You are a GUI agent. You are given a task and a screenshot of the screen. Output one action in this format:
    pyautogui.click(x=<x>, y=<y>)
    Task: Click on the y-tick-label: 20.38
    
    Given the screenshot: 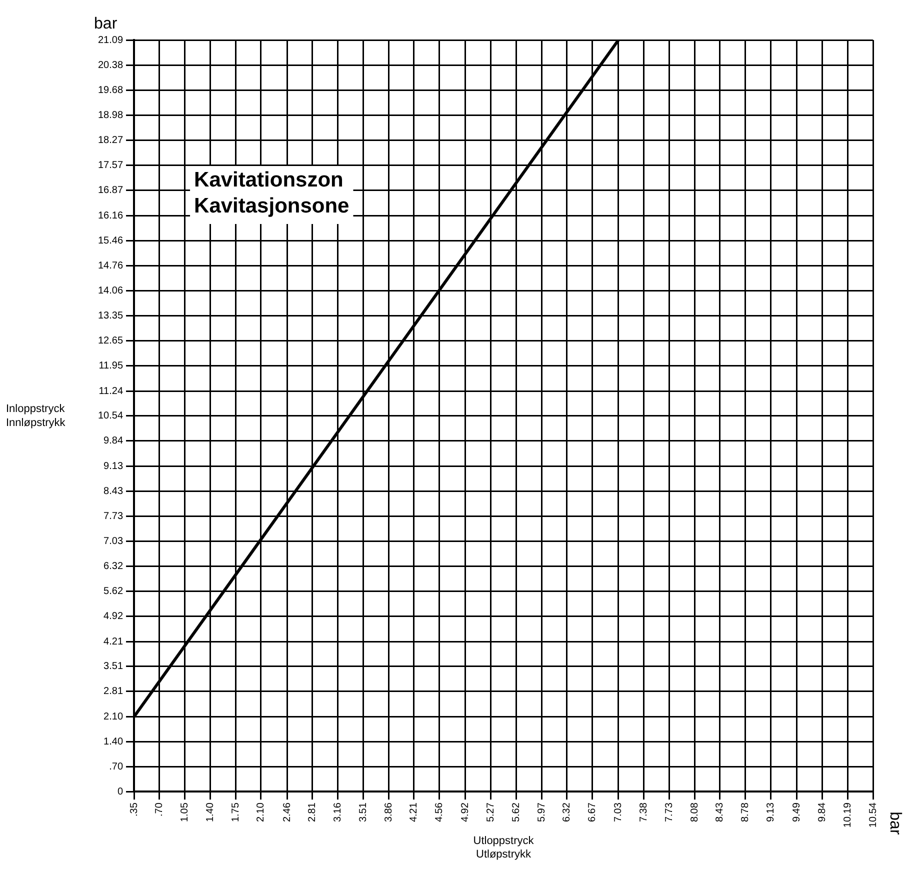 What is the action you would take?
    pyautogui.click(x=111, y=66)
    